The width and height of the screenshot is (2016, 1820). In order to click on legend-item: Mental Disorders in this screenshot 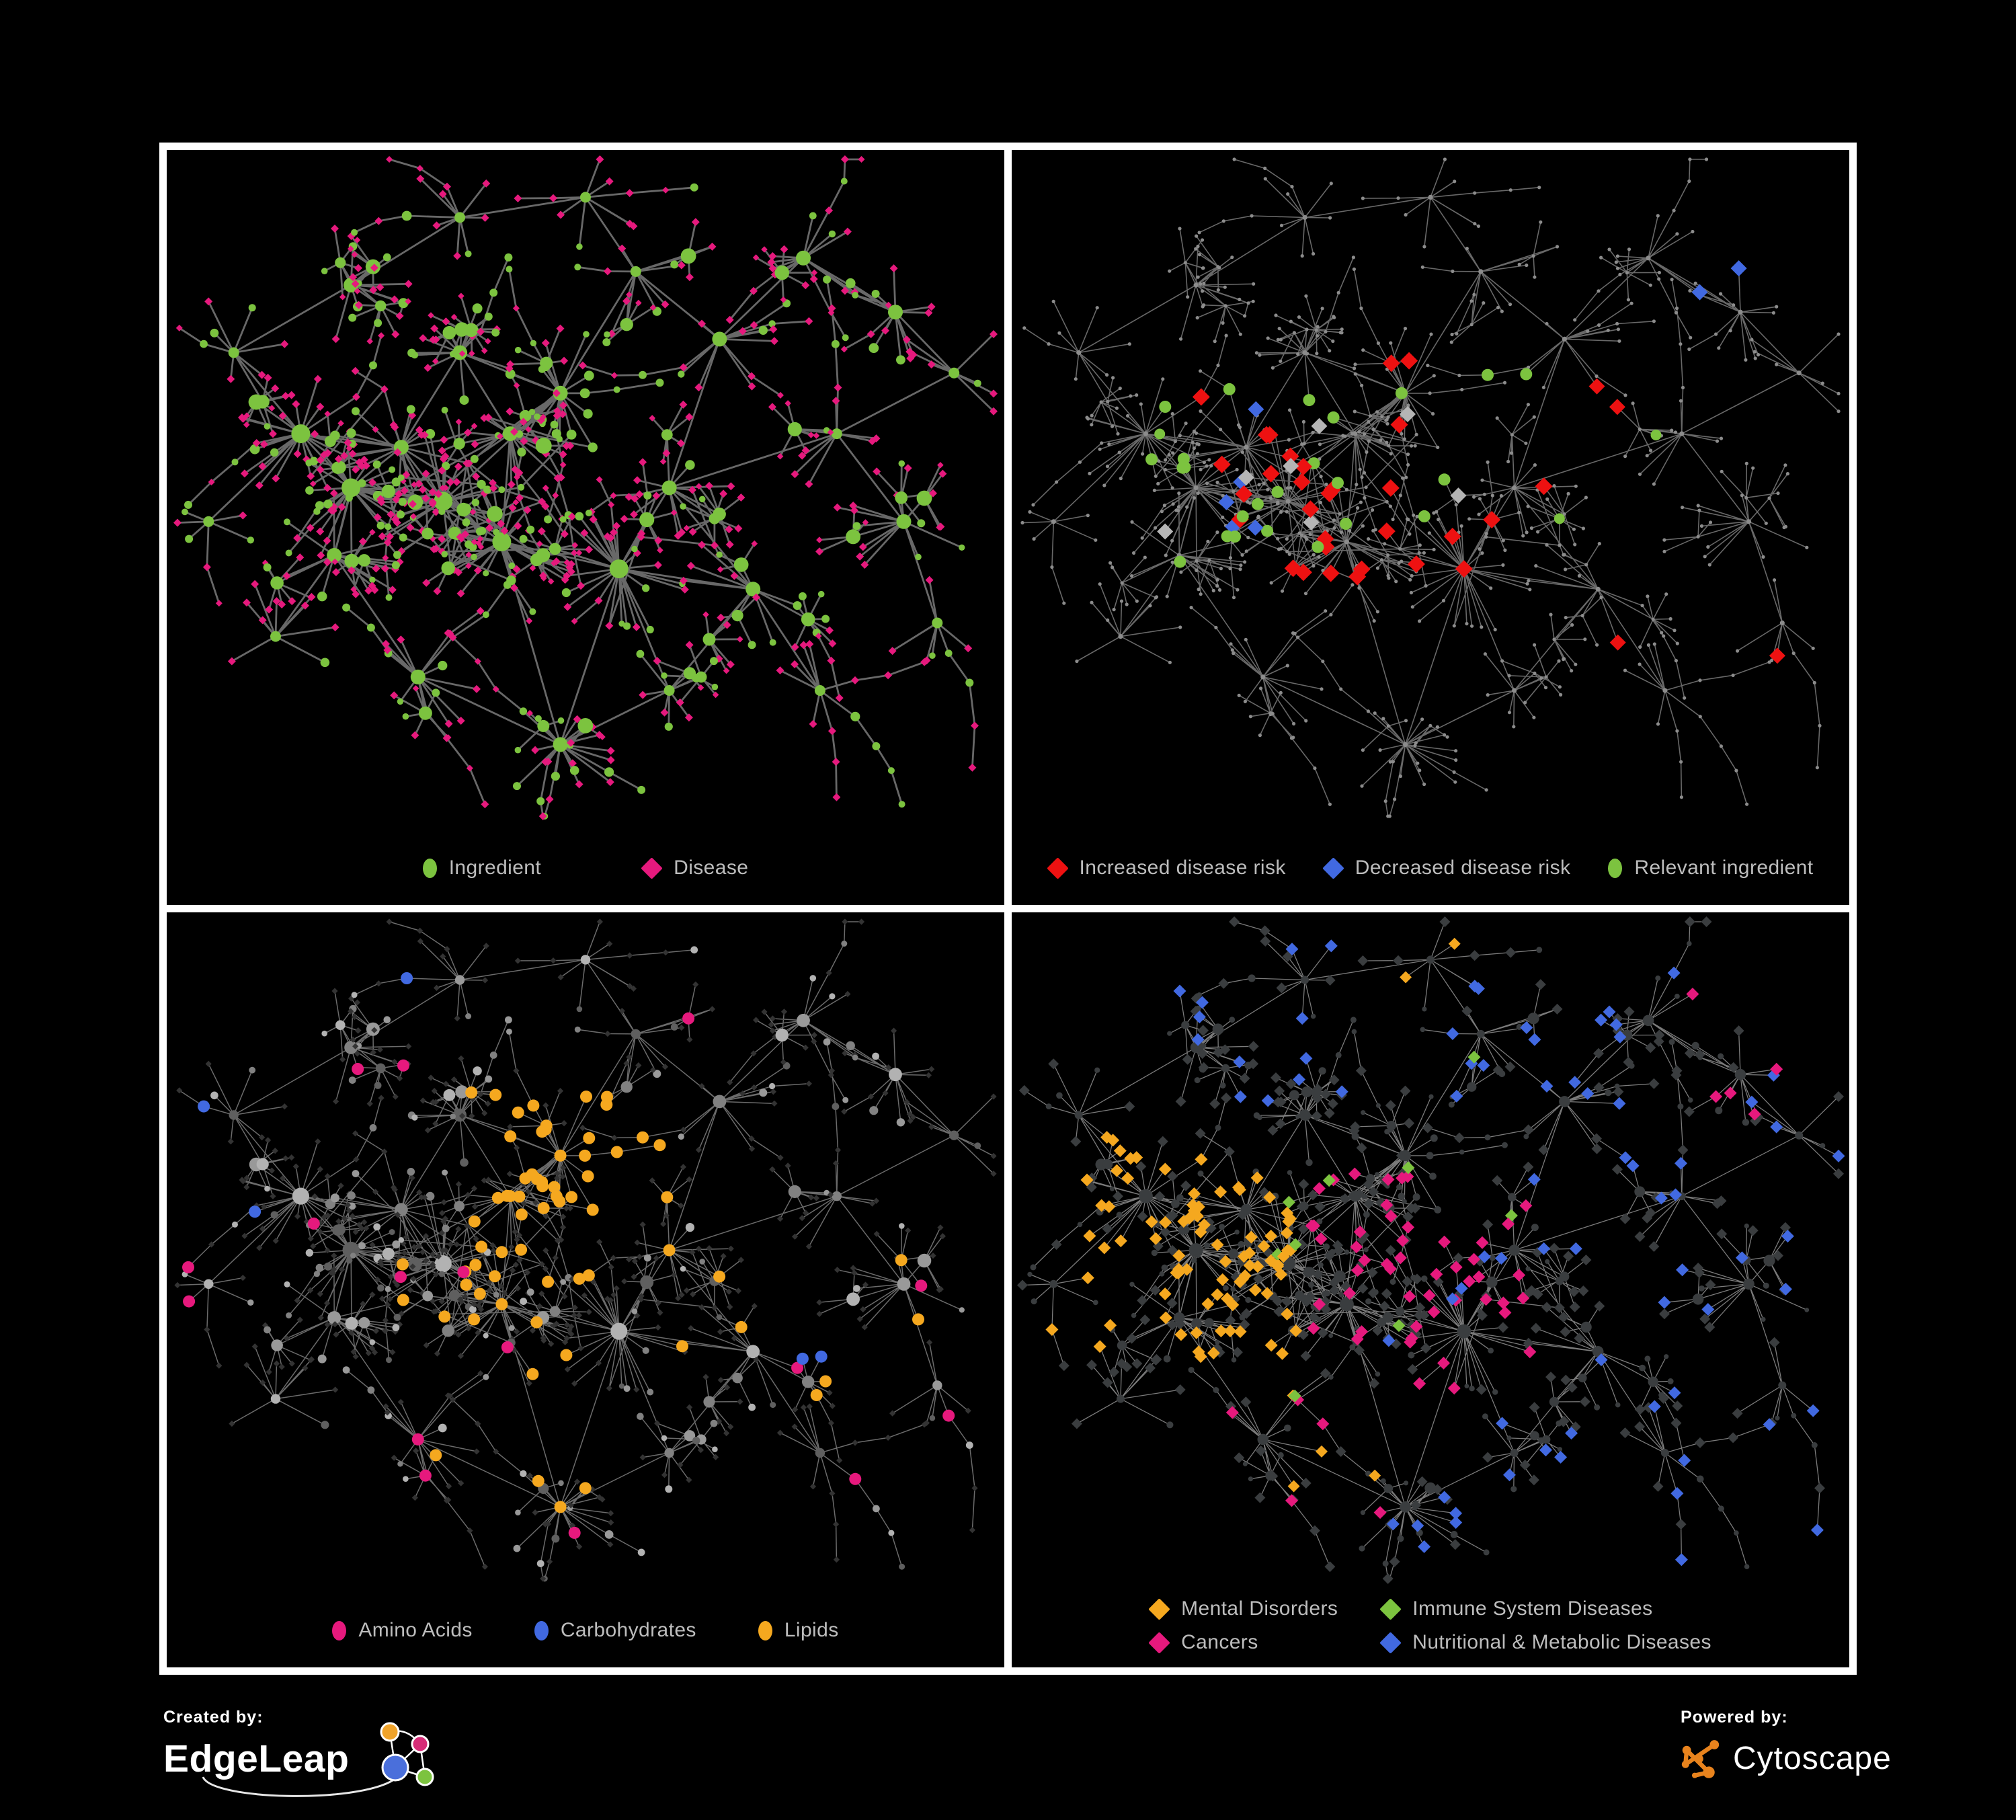, I will do `click(1243, 1608)`.